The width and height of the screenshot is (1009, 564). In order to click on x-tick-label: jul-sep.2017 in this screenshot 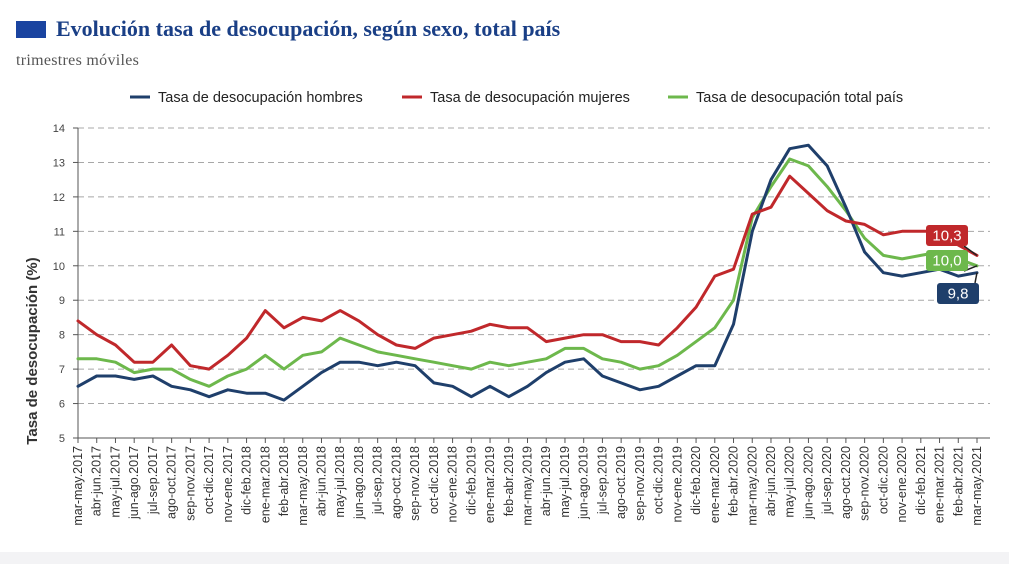, I will do `click(153, 480)`.